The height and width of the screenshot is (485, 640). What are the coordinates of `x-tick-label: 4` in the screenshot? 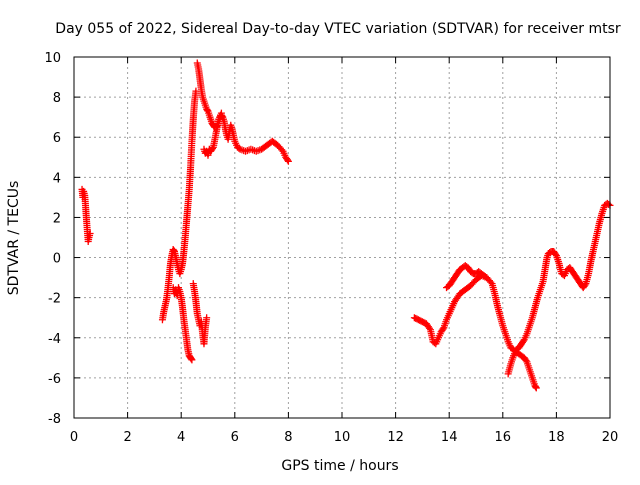 It's located at (181, 437).